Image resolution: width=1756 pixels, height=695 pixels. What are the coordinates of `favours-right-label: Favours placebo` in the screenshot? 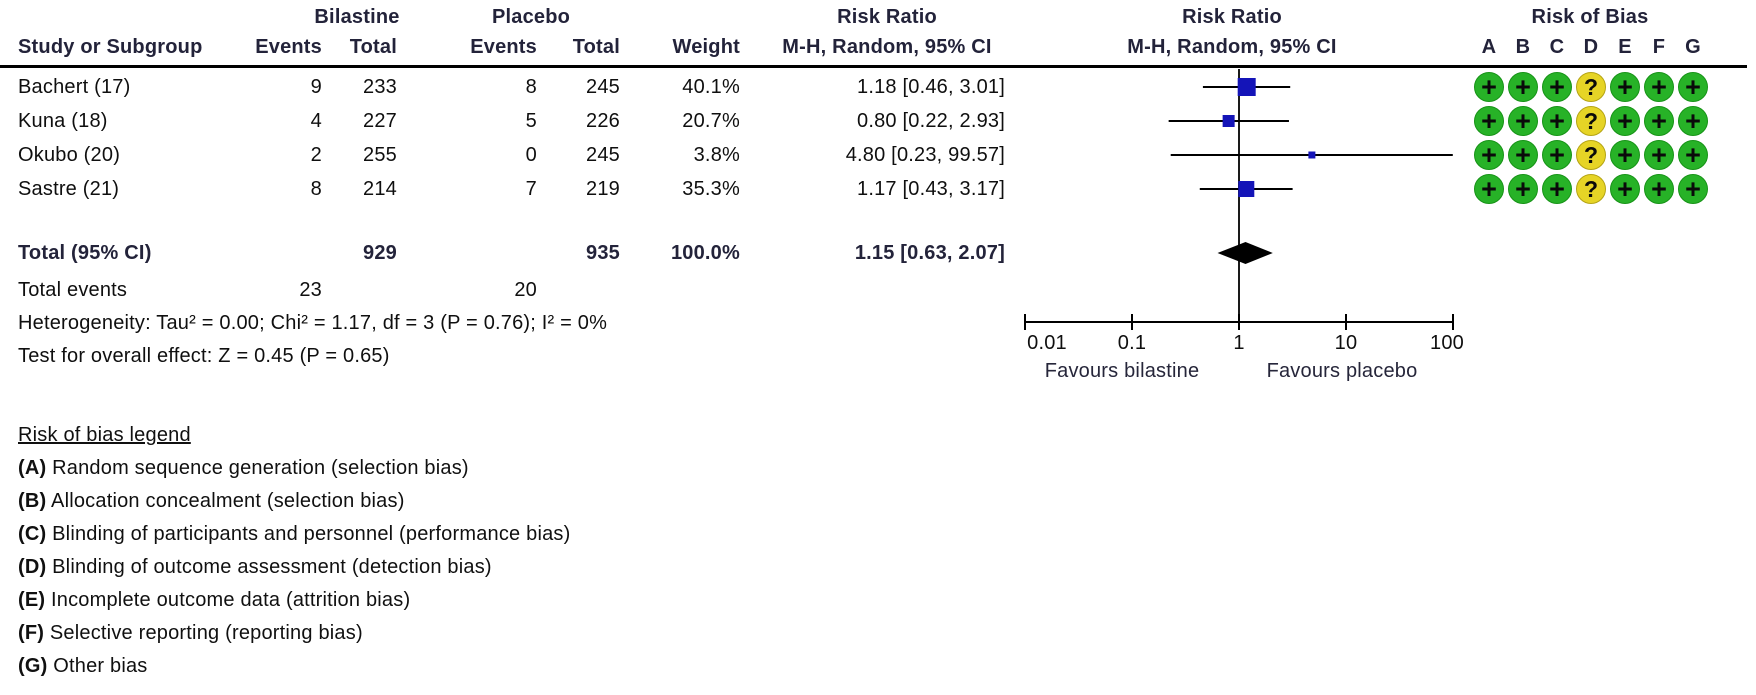 It's located at (1342, 371).